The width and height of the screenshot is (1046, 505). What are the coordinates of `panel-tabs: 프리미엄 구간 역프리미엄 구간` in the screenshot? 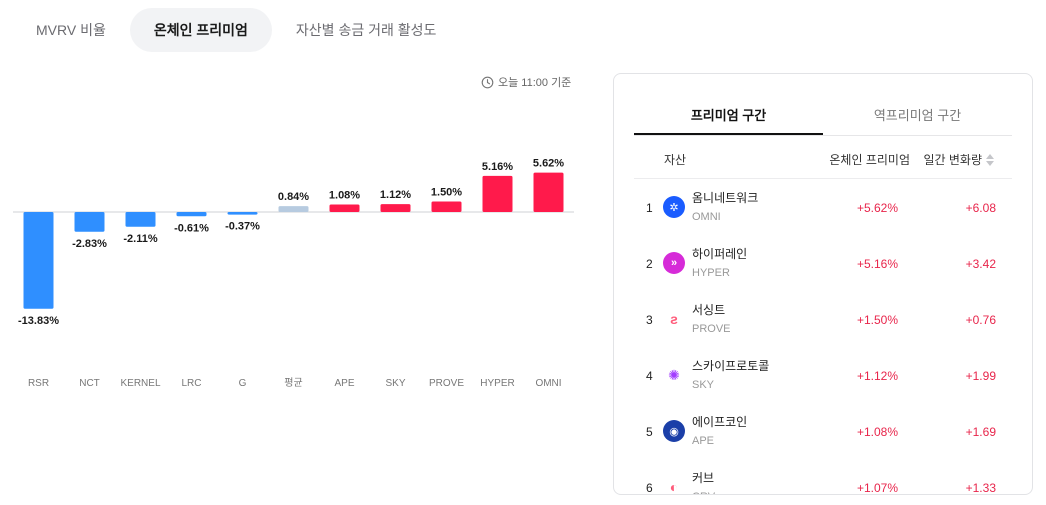 It's located at (823, 118).